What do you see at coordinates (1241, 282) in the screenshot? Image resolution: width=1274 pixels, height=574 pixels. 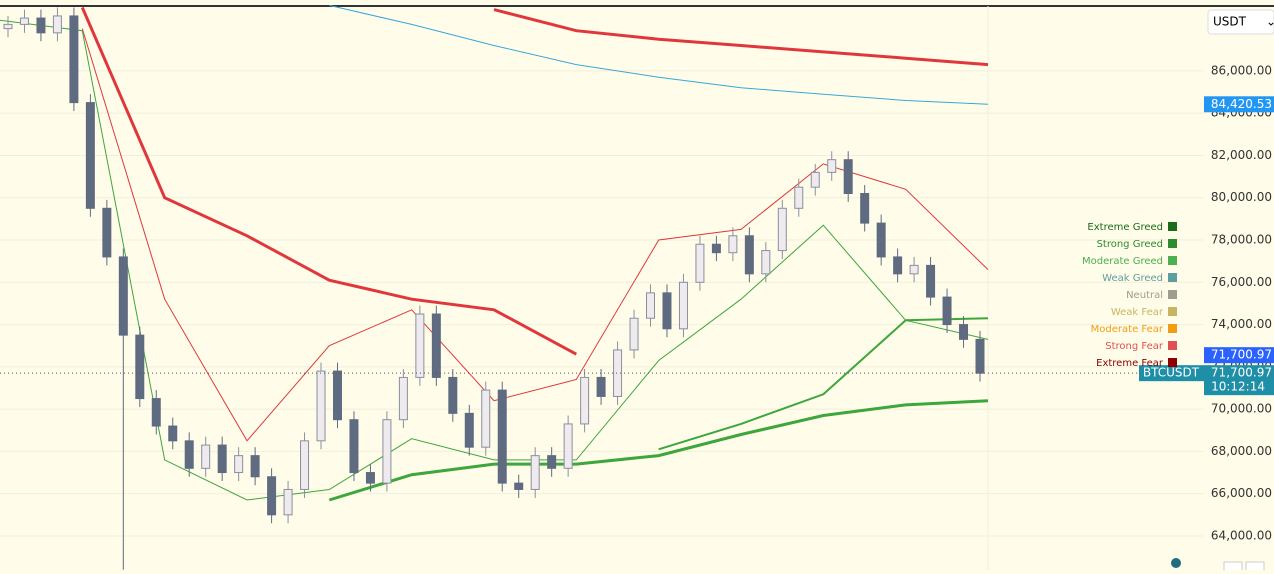 I see `y-tick-label: 76,000.00` at bounding box center [1241, 282].